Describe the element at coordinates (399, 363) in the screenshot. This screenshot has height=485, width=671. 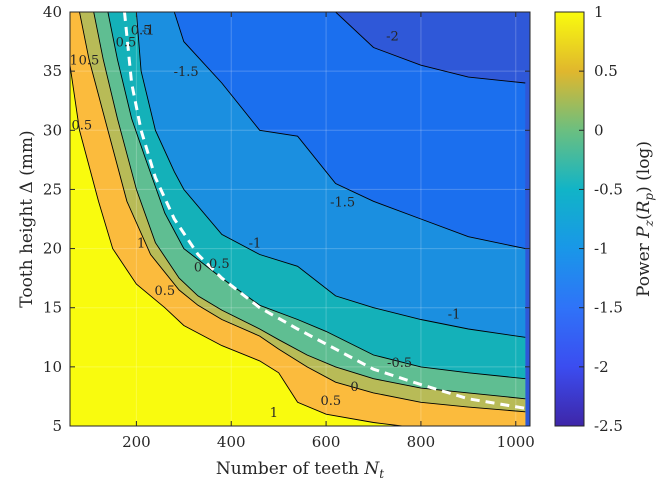
I see `contour-label: -0.5` at that location.